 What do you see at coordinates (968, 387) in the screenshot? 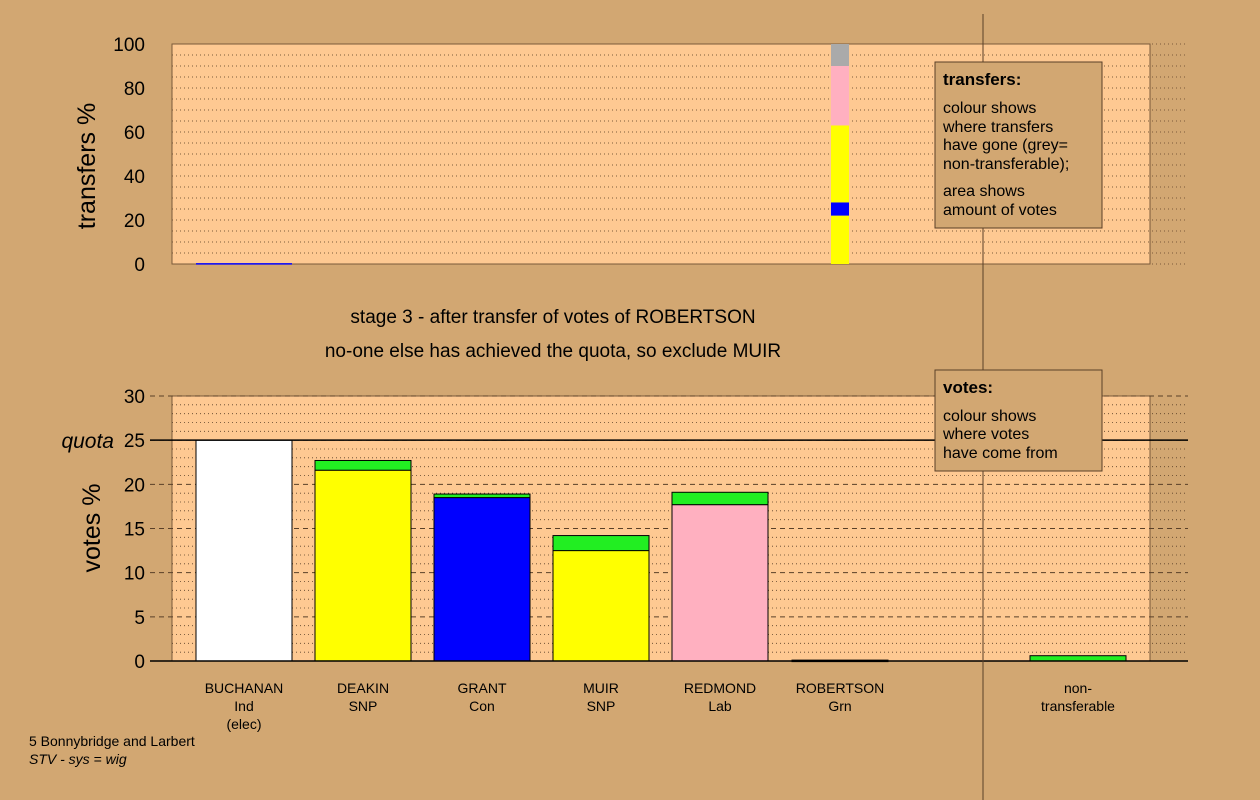
I see `votes-legend-title: votes:` at bounding box center [968, 387].